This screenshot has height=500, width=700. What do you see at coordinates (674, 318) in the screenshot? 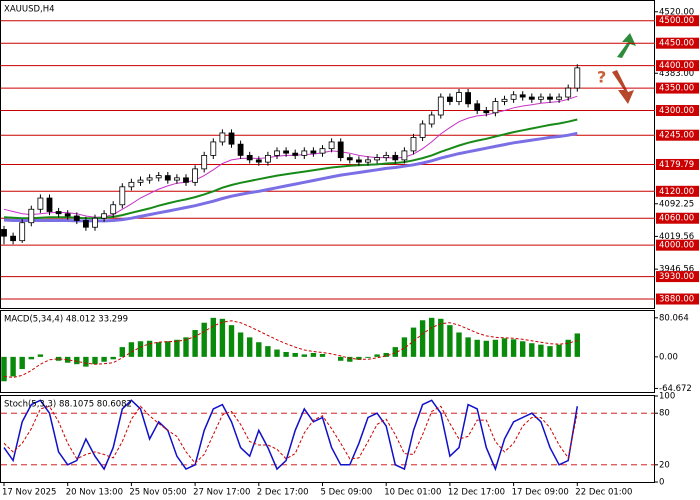
I see `y-tick-label: 80.064` at bounding box center [674, 318].